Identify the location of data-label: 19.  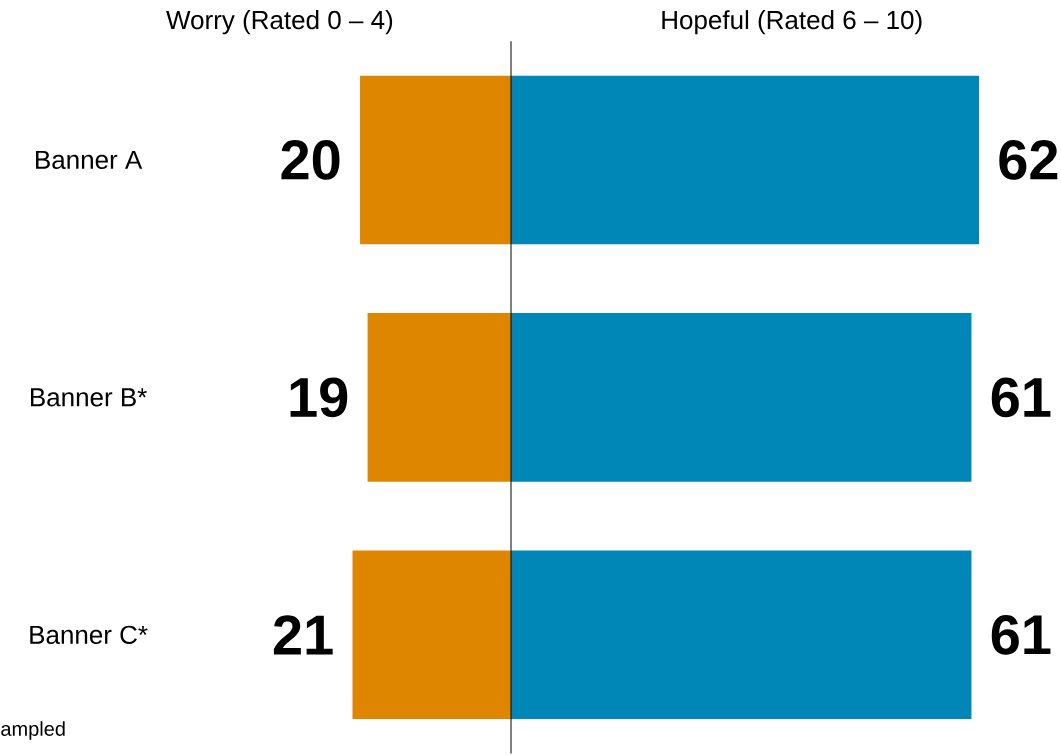
(319, 397).